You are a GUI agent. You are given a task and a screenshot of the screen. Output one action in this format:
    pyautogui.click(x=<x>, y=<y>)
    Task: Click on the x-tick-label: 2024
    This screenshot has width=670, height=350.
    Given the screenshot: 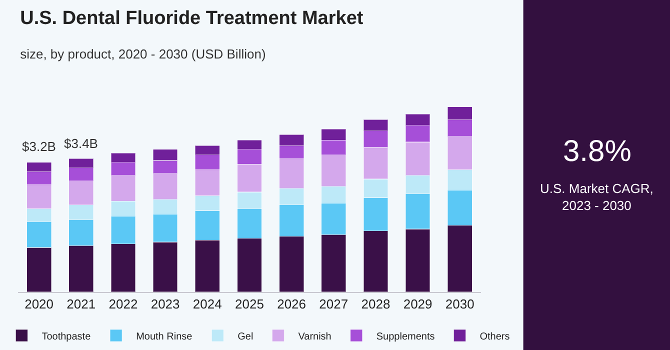 What is the action you would take?
    pyautogui.click(x=207, y=304)
    